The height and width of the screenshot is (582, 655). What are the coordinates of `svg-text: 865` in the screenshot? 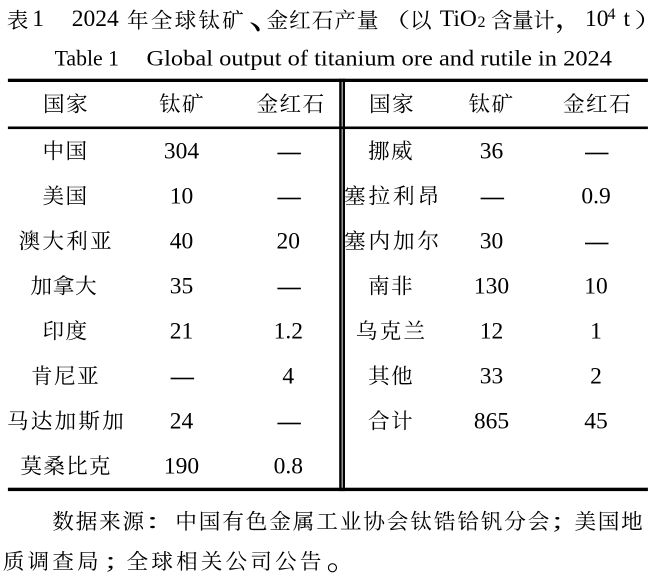 It's located at (491, 422).